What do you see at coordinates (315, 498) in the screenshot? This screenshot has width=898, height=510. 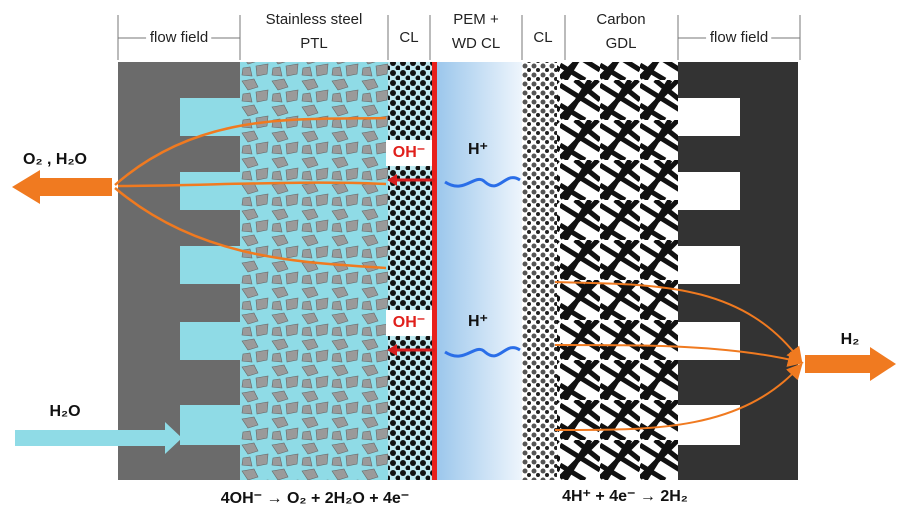 I see `anode-equation: 4OH⁻ → O₂ + 2H₂O + 4e⁻` at bounding box center [315, 498].